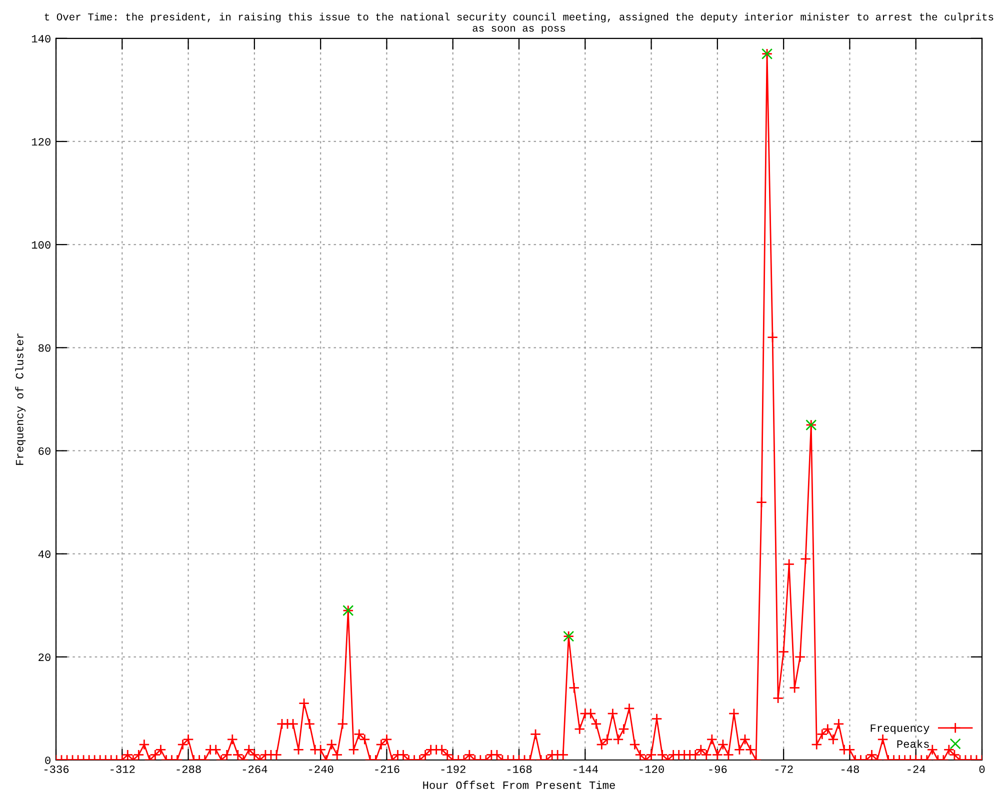 Image resolution: width=1000 pixels, height=800 pixels. I want to click on x-tick-label: -96, so click(718, 769).